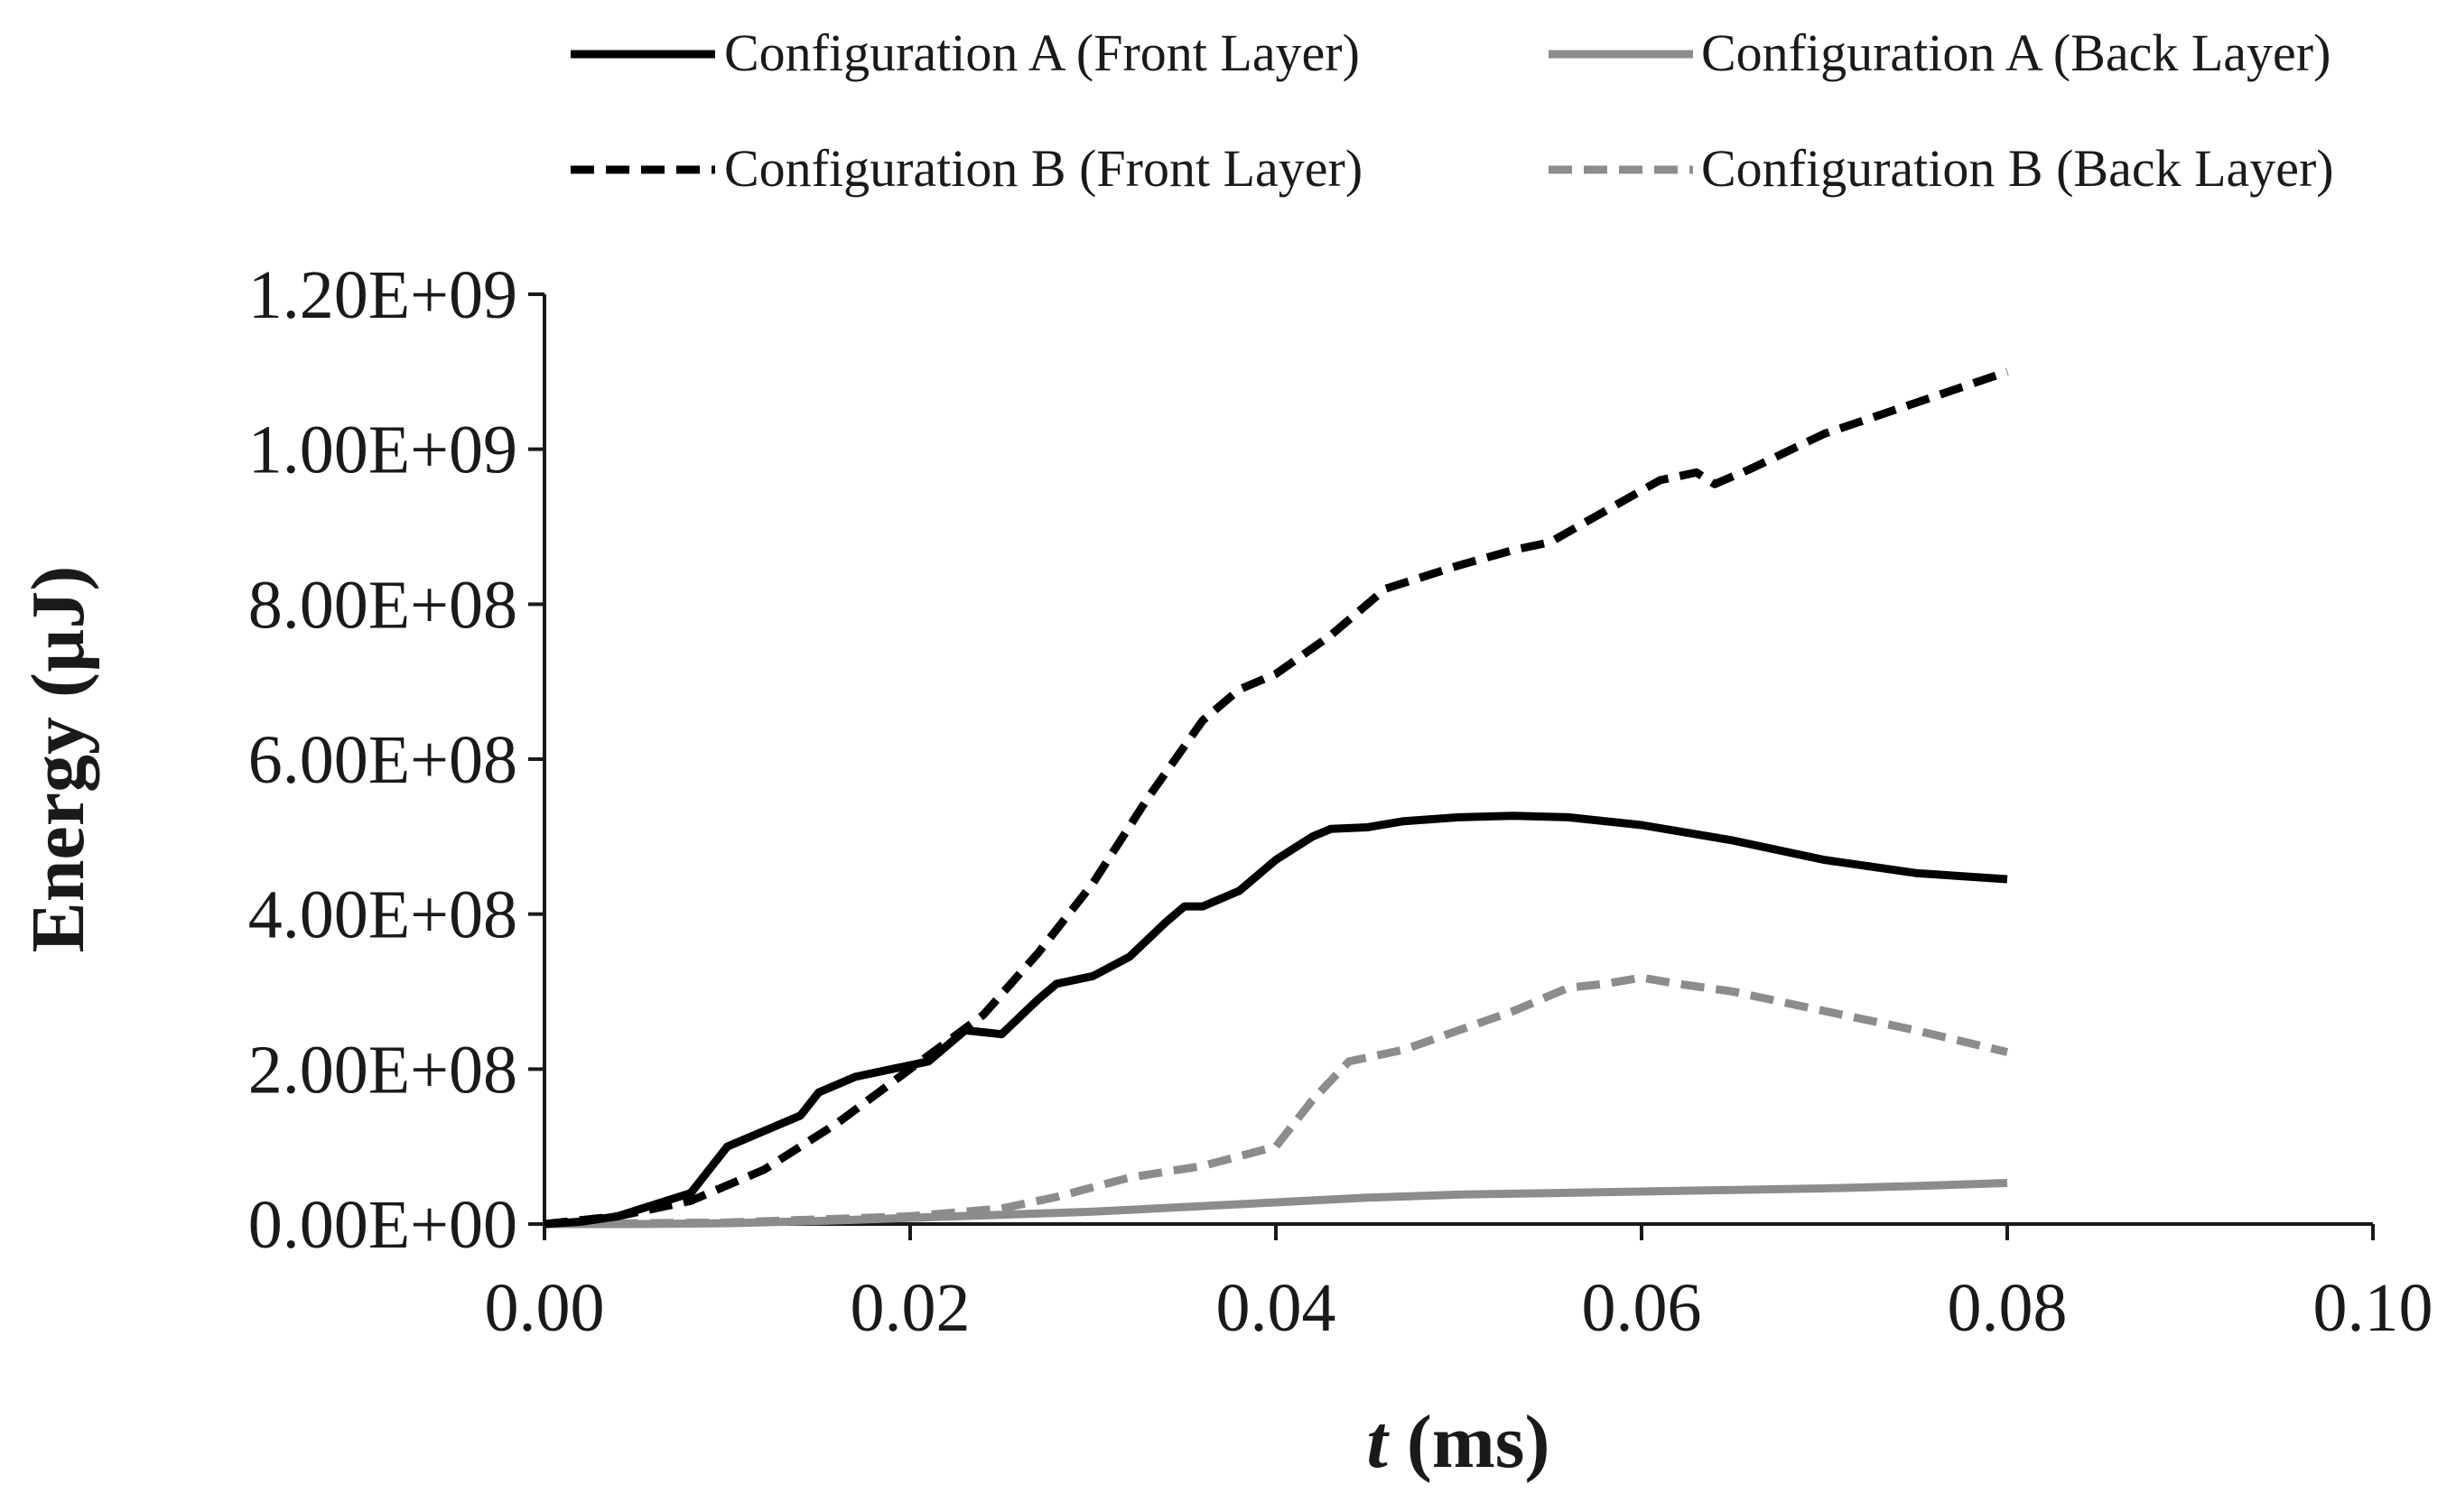 This screenshot has width=2456, height=1512. What do you see at coordinates (2018, 168) in the screenshot?
I see `legend-label-b-back: Configuration B (Back Layer)` at bounding box center [2018, 168].